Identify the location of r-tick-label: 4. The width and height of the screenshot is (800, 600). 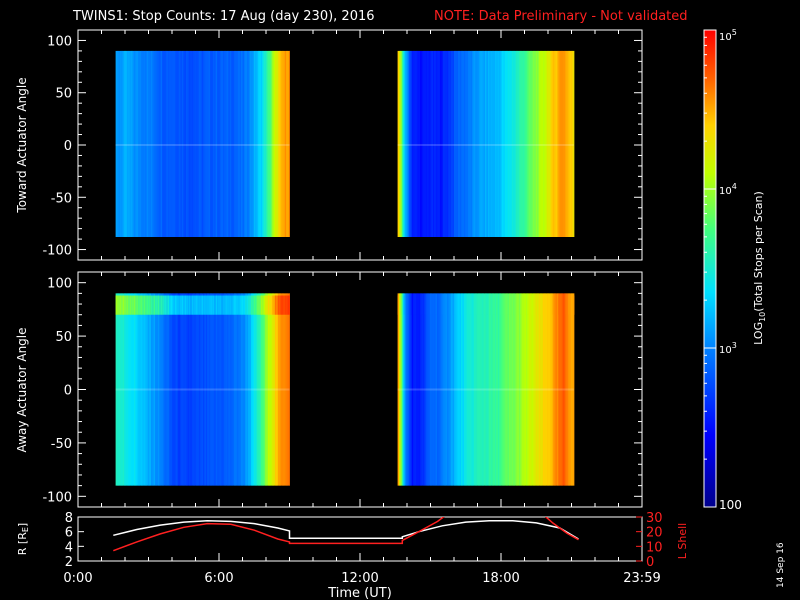
(69, 547).